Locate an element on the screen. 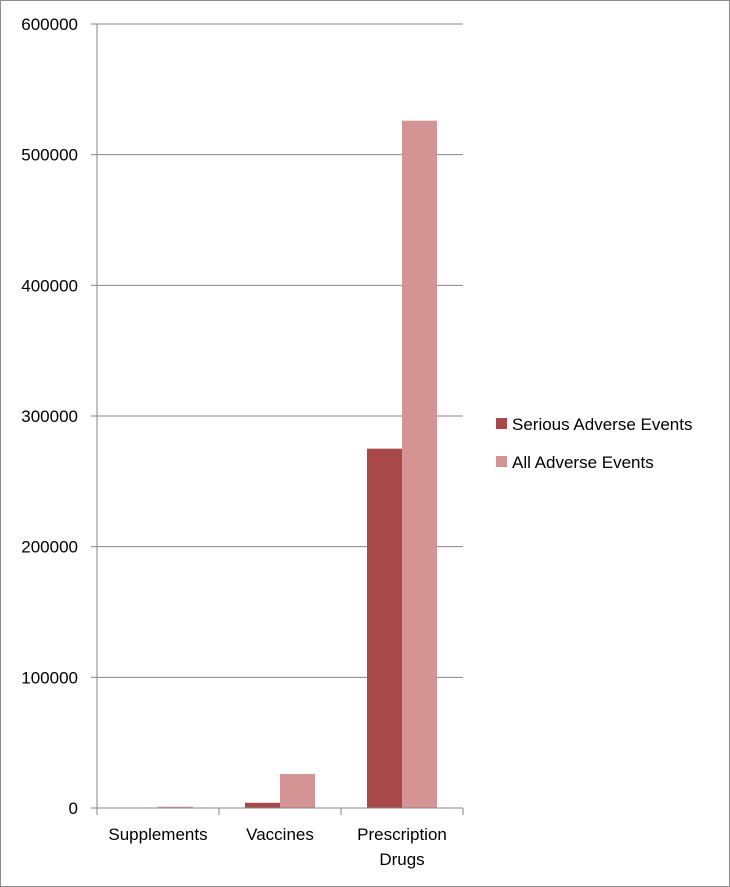  y-tick-label: 600000 is located at coordinates (49, 24).